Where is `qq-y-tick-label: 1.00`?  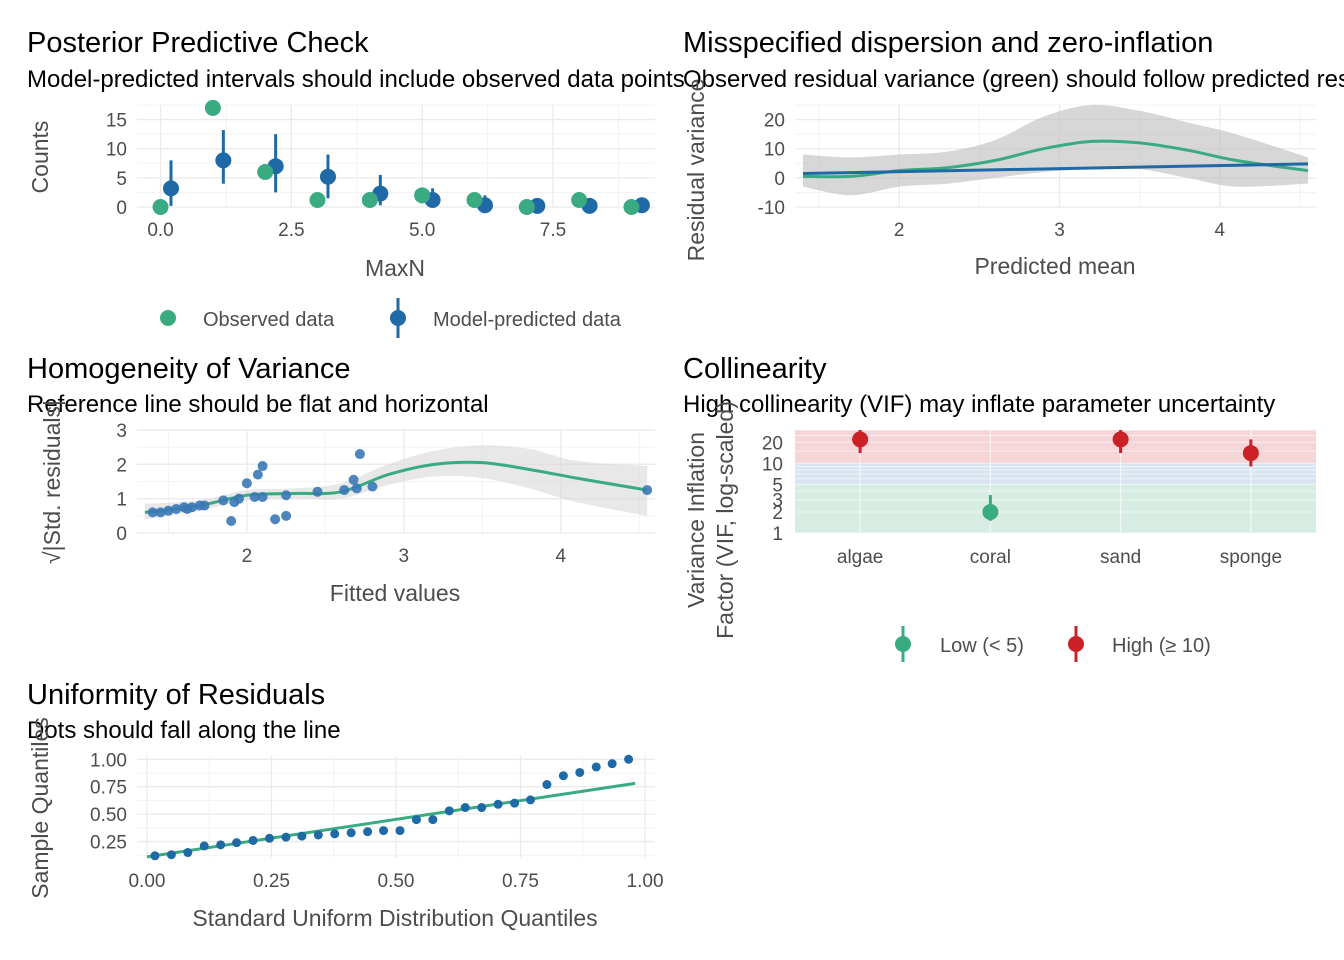 qq-y-tick-label: 1.00 is located at coordinates (108, 760).